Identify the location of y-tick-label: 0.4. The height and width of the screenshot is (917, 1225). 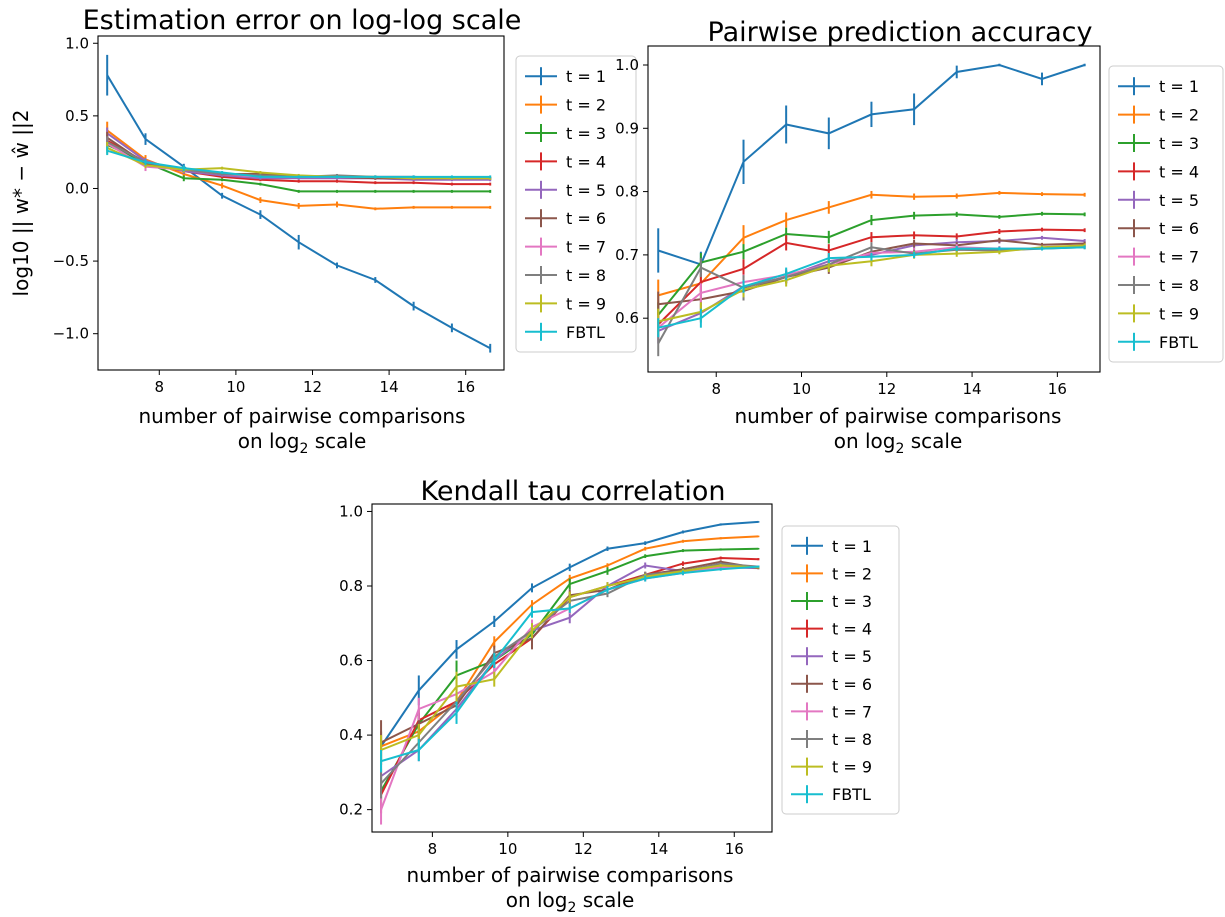
(351, 735).